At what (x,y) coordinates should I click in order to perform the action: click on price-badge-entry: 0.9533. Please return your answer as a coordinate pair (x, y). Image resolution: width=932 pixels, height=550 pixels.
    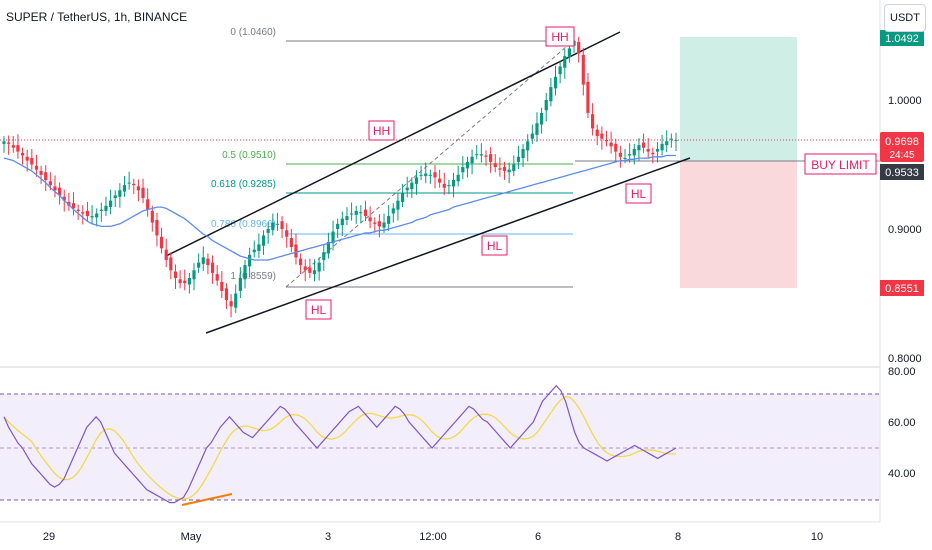
    Looking at the image, I should click on (902, 172).